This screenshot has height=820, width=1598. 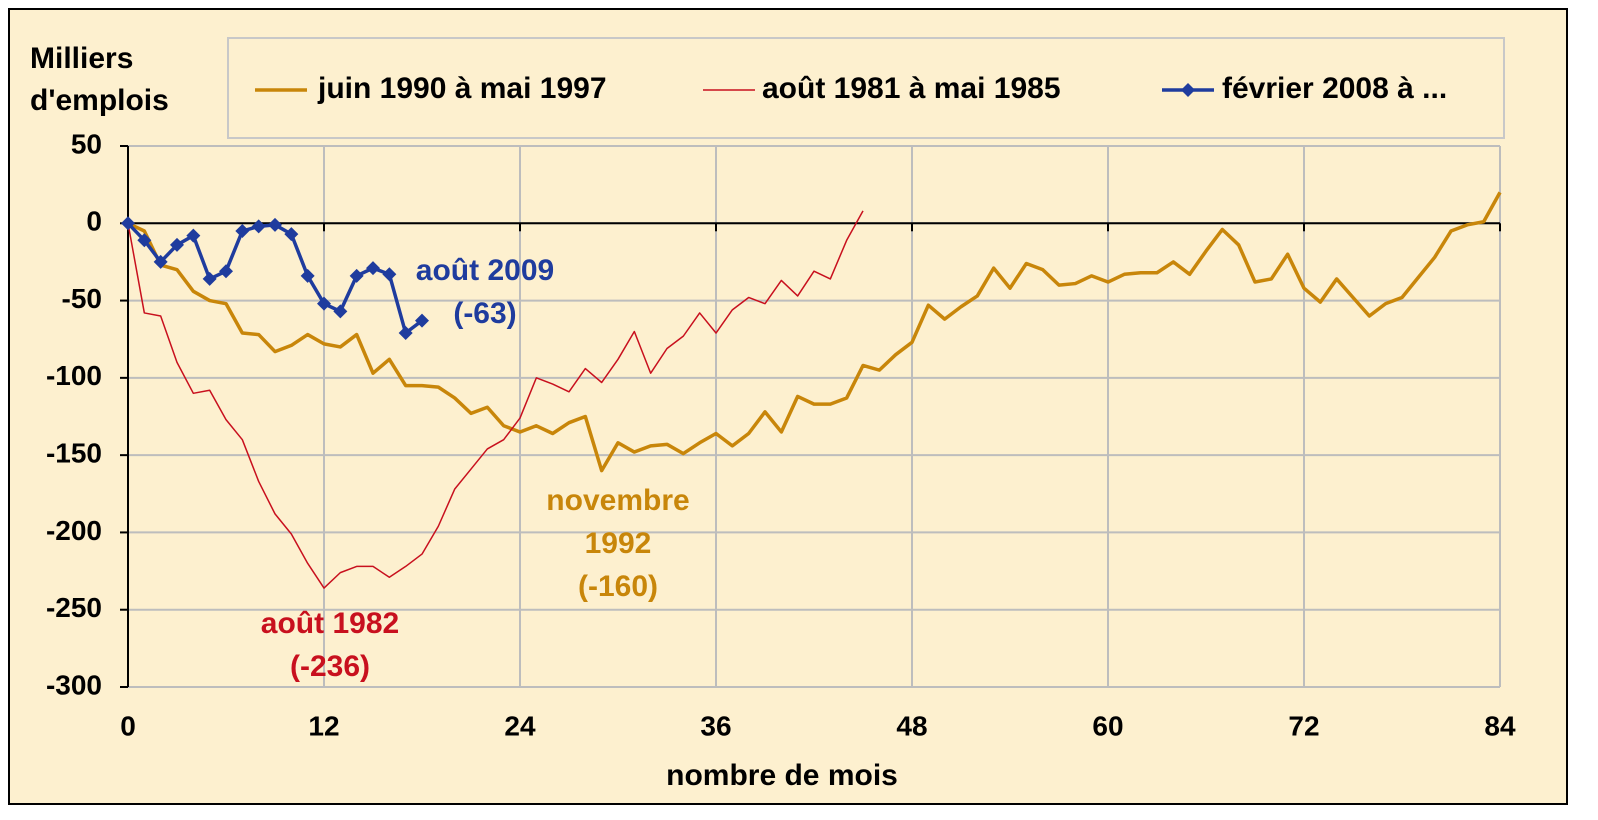 I want to click on annotation: 1992, so click(x=618, y=543).